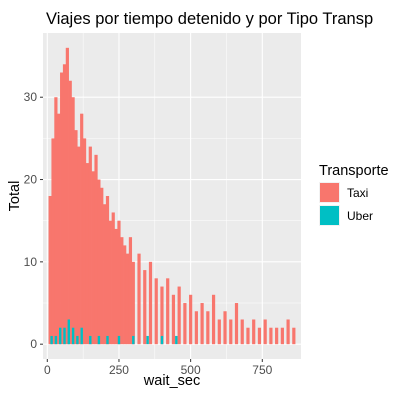 The height and width of the screenshot is (401, 406). I want to click on x-tick-label: 0, so click(47, 370).